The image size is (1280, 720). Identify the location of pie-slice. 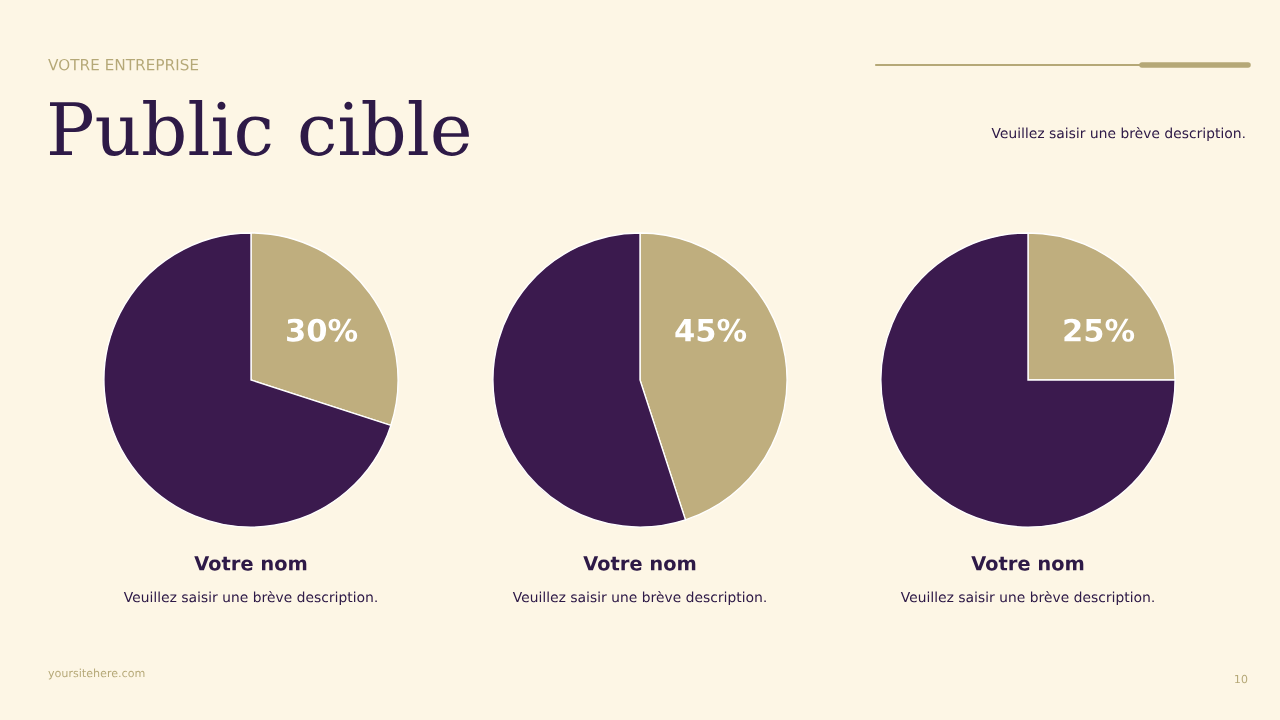
(1028, 380).